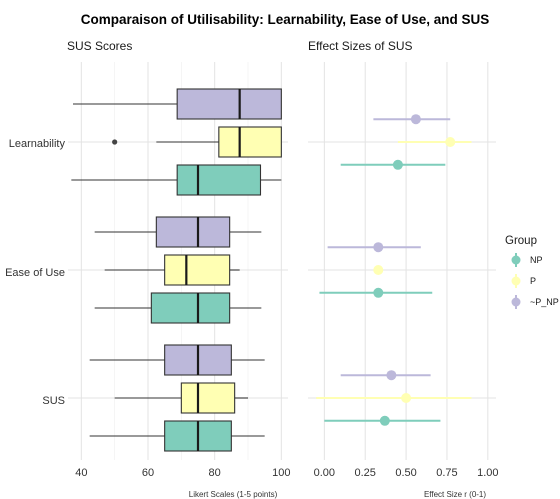  What do you see at coordinates (229, 104) in the screenshot?
I see `box-learnability-p-np-iqr` at bounding box center [229, 104].